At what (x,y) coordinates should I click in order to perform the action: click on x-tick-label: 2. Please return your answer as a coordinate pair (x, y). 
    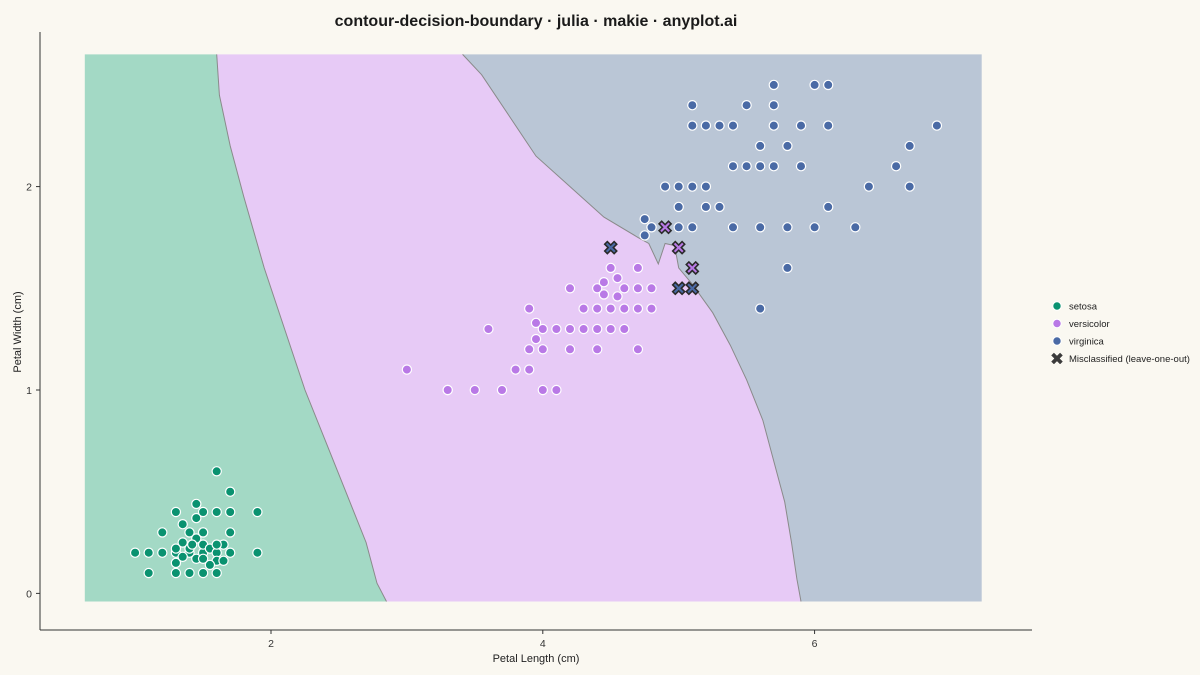
    Looking at the image, I should click on (271, 644).